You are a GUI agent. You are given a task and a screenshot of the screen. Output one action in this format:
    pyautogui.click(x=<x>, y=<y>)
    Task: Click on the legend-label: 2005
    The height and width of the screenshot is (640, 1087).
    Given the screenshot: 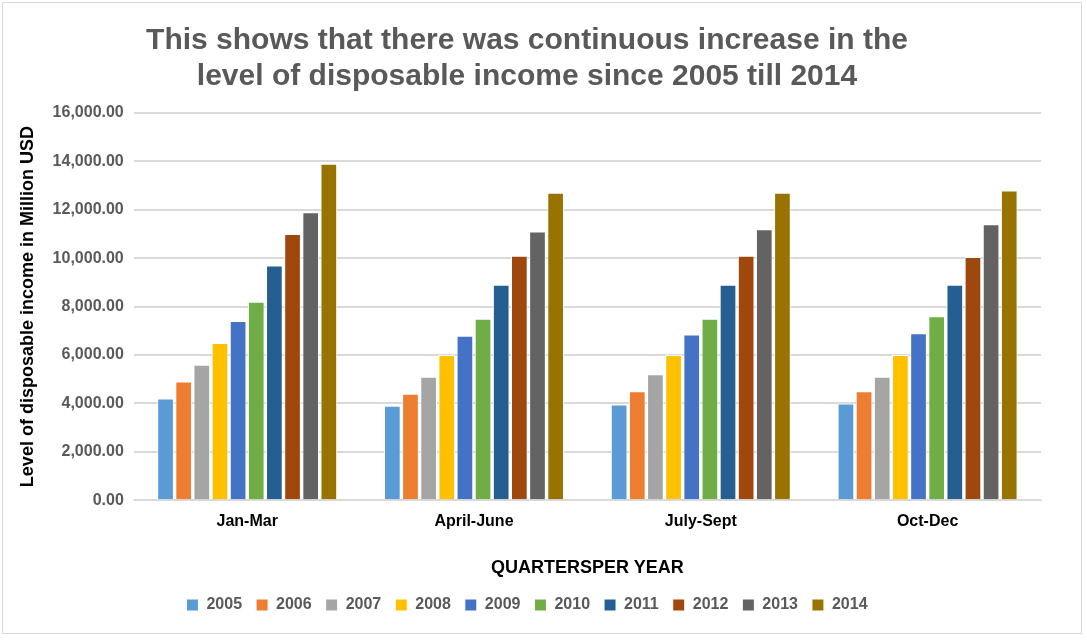 What is the action you would take?
    pyautogui.click(x=224, y=604)
    